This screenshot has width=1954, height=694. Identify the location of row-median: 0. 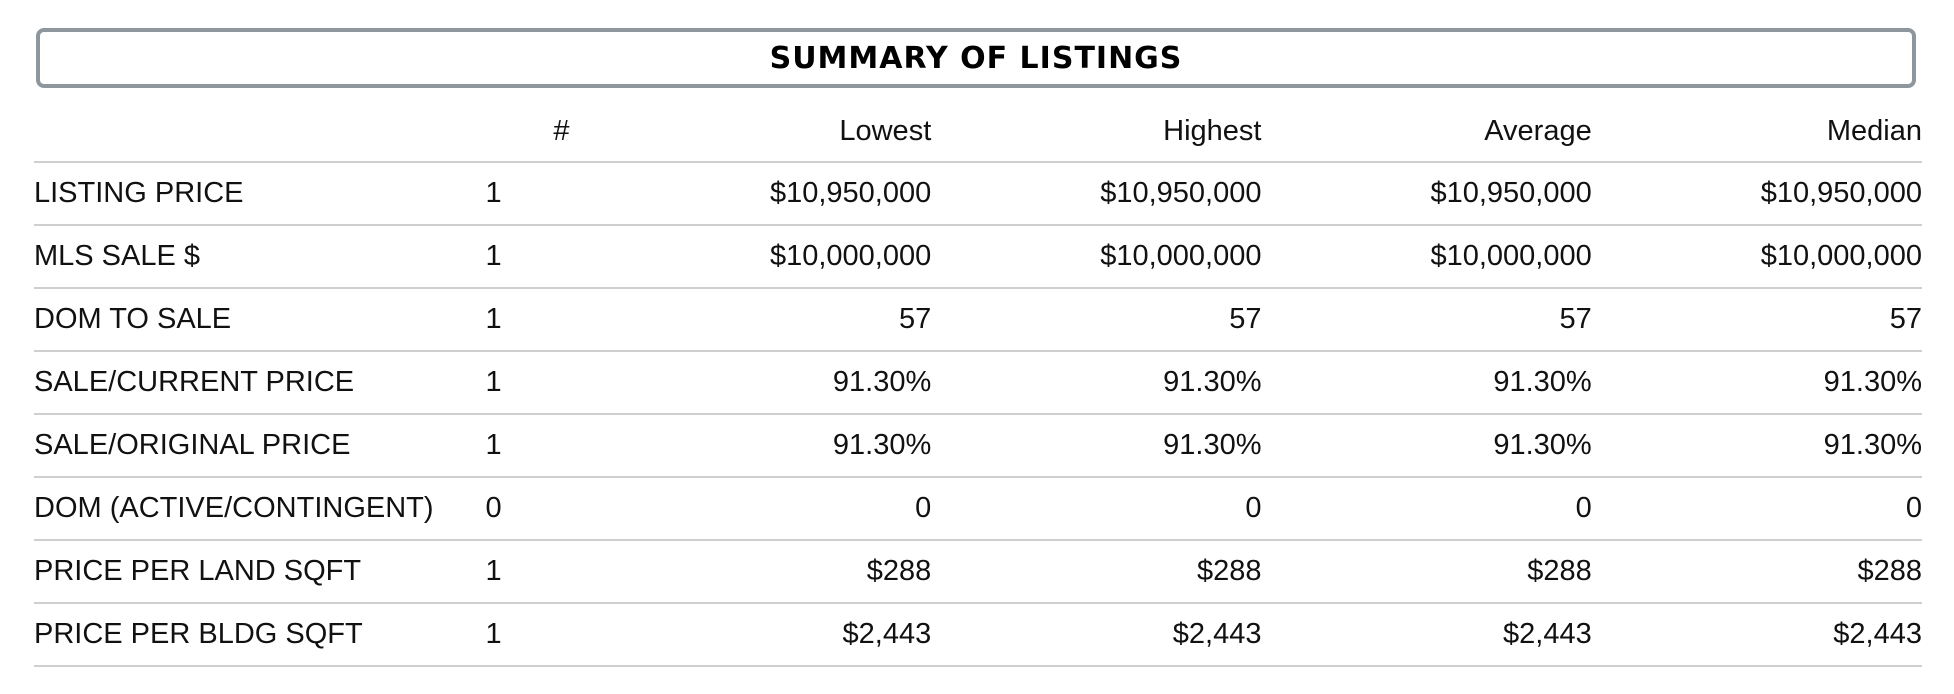
(1756, 509).